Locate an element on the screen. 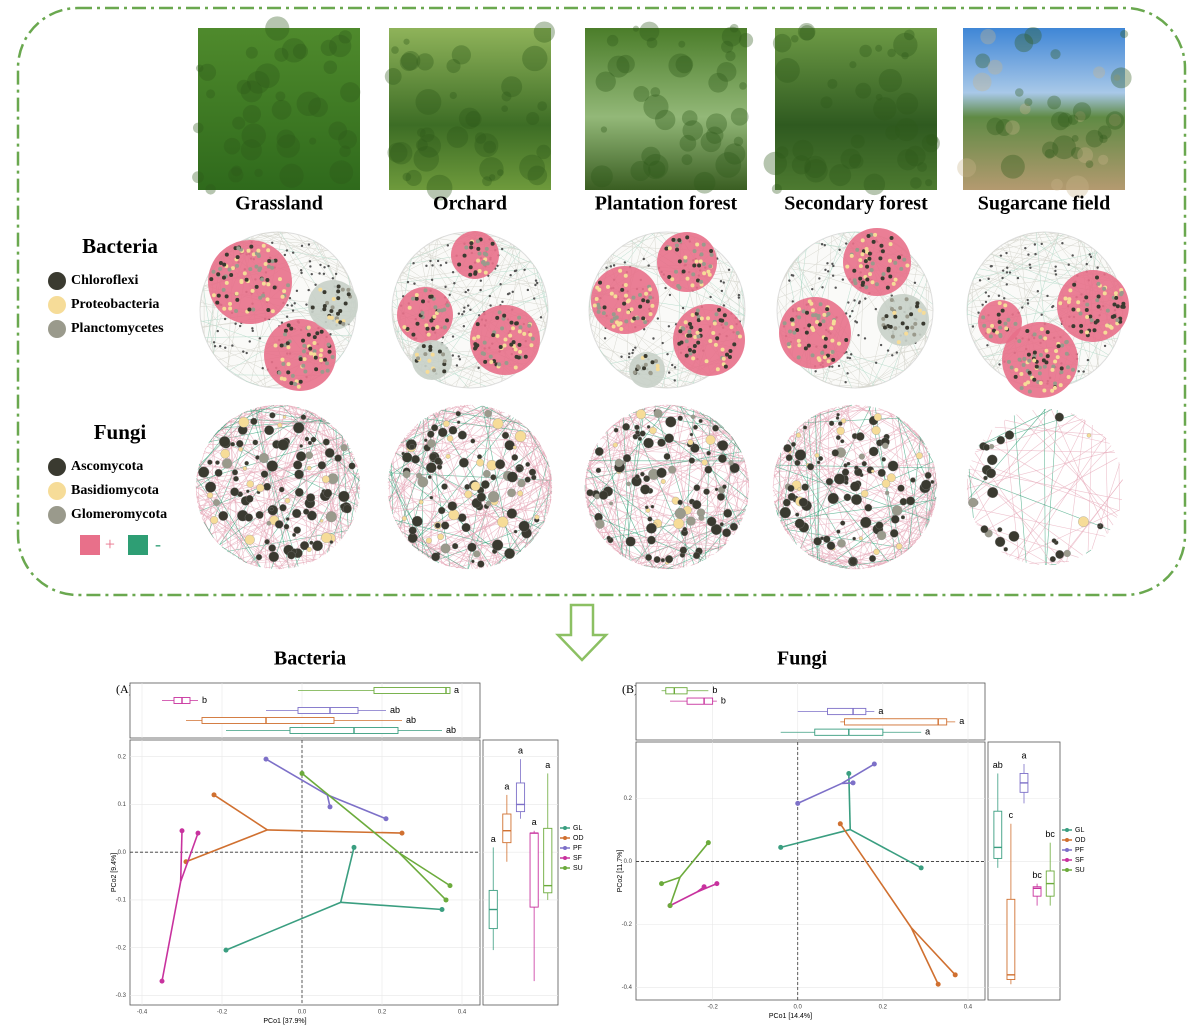  point is located at coordinates (781, 847).